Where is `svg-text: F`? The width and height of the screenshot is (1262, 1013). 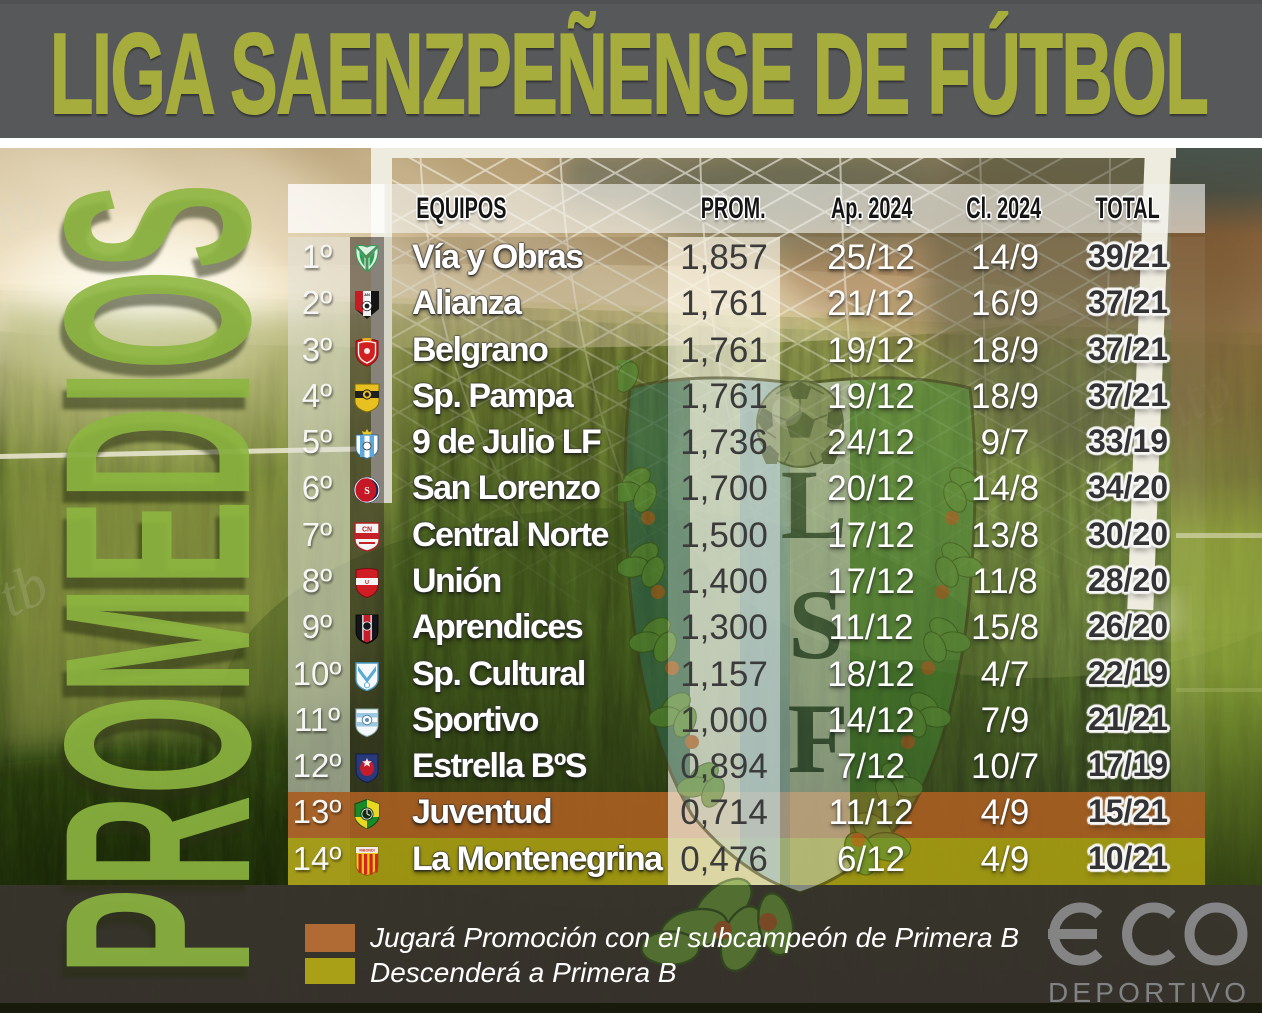
svg-text: F is located at coordinates (817, 738).